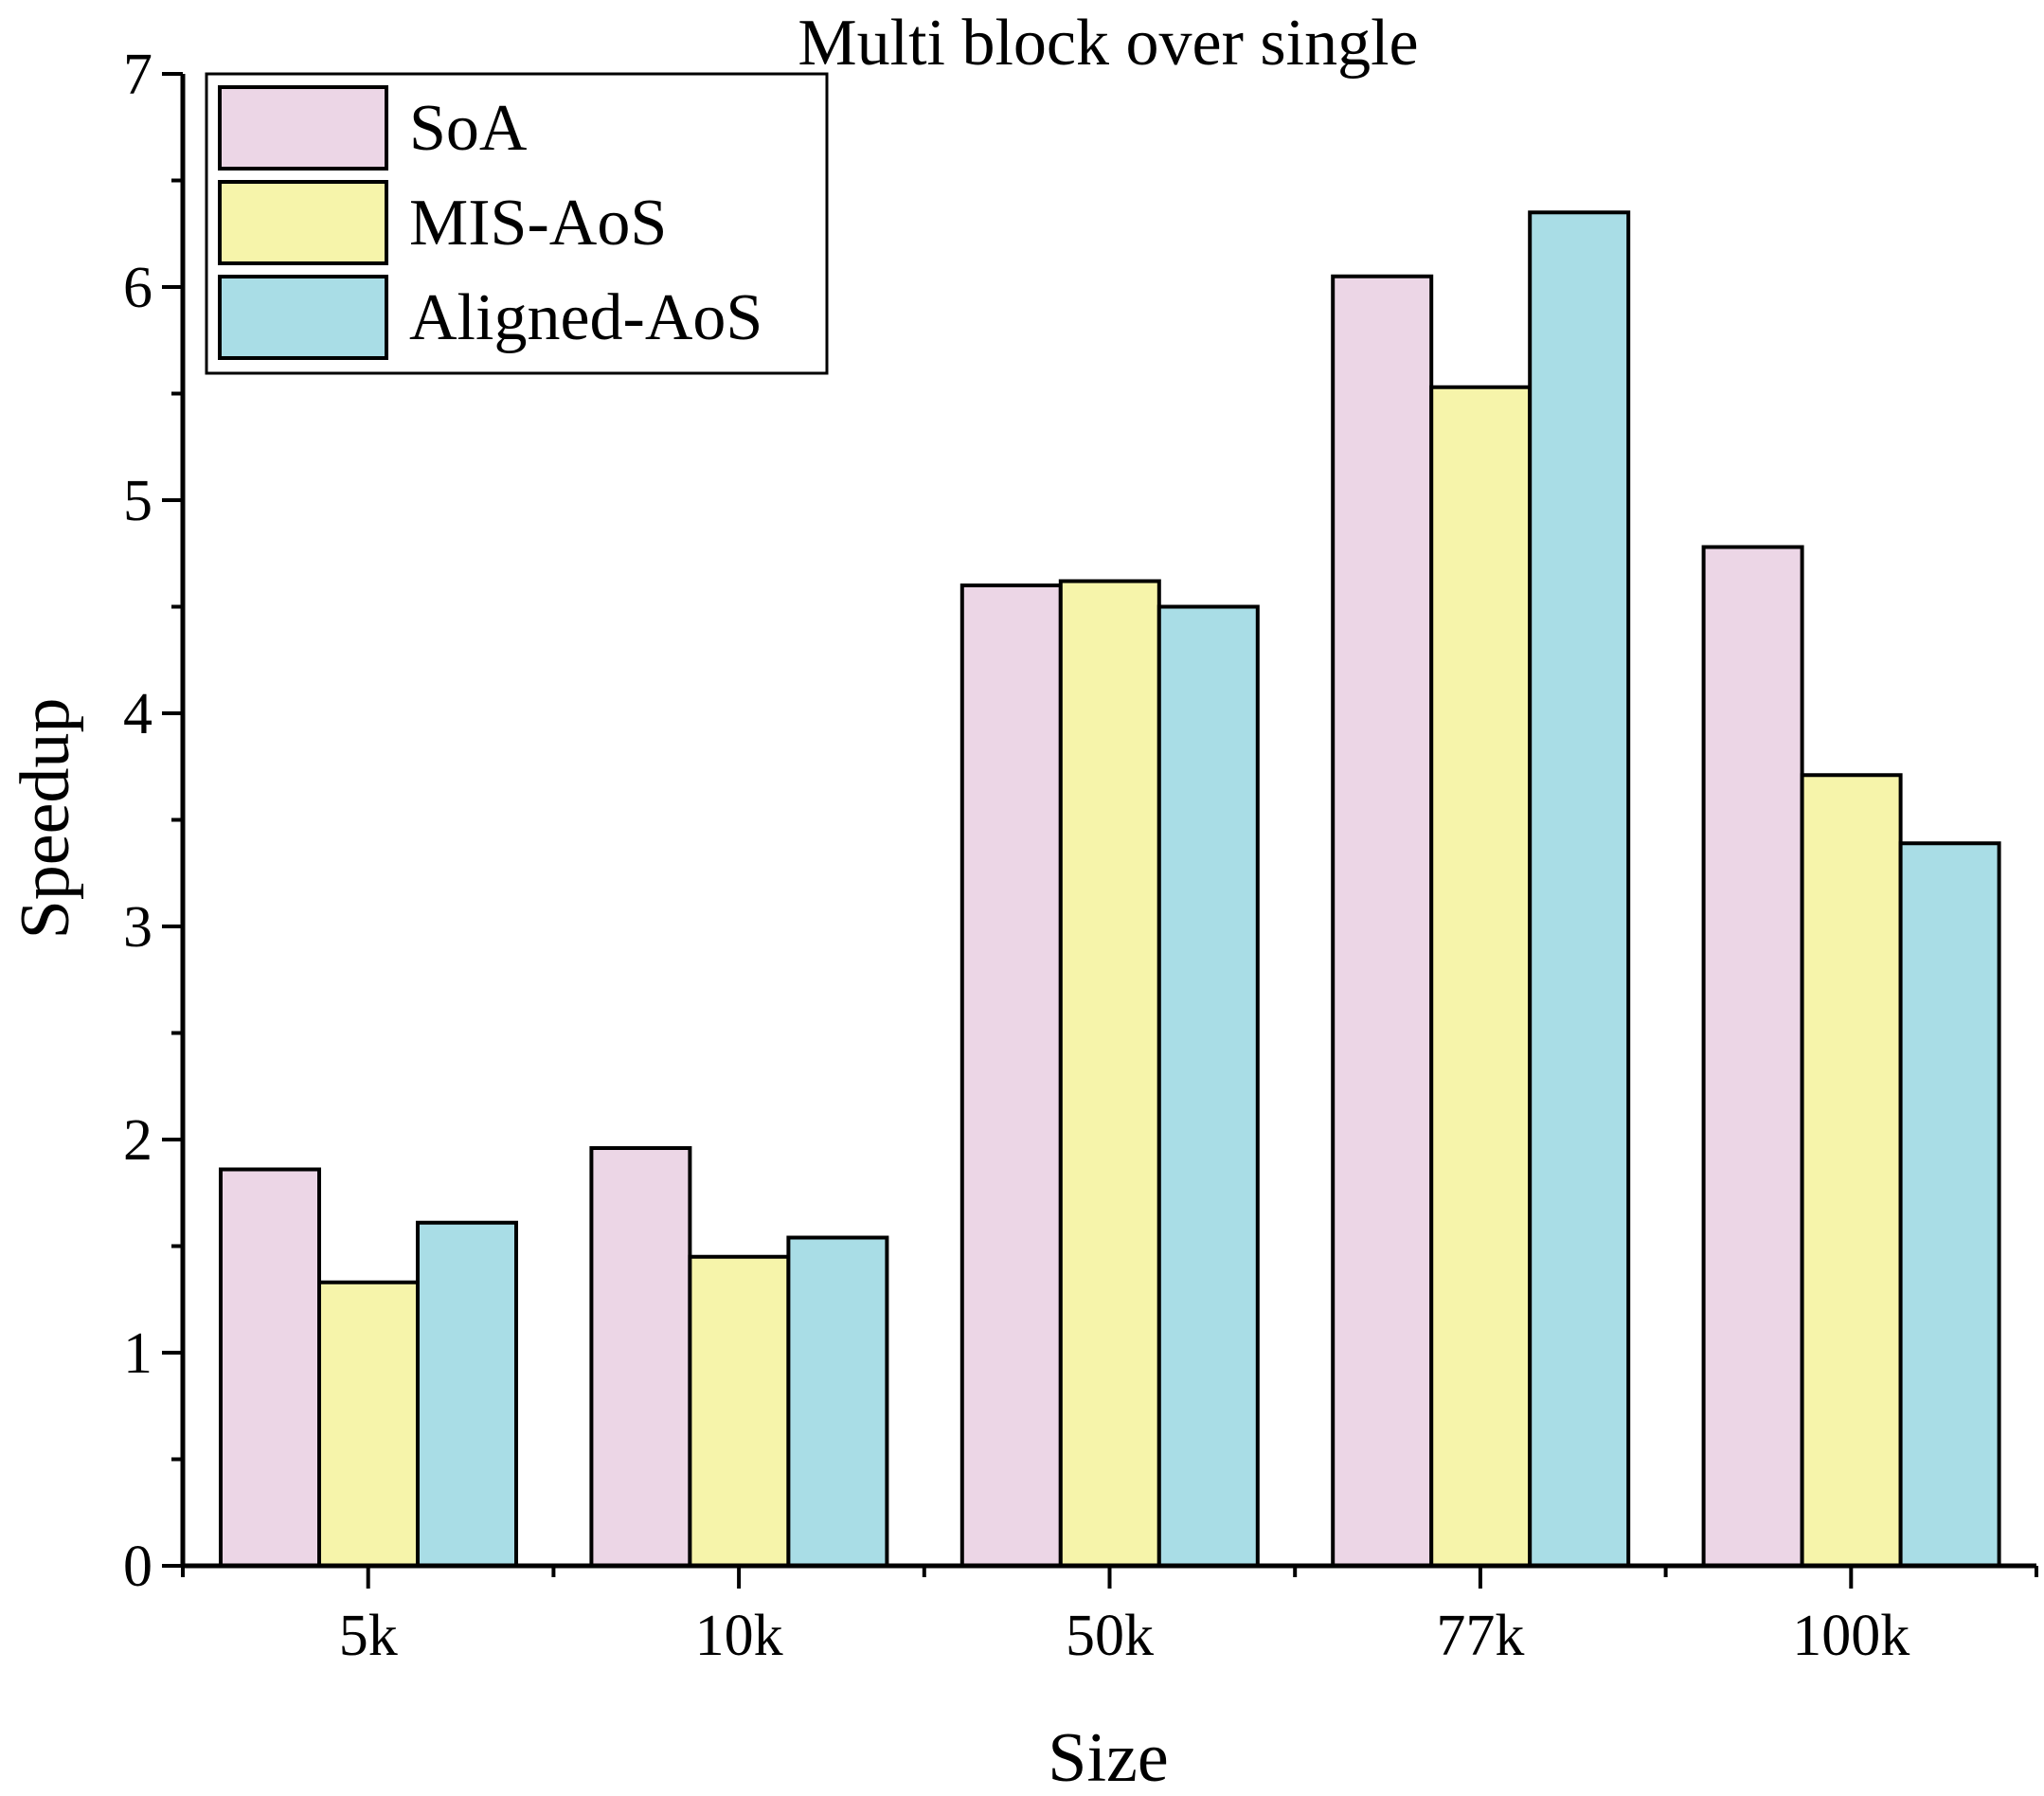  I want to click on y-tick-label: 7, so click(137, 75).